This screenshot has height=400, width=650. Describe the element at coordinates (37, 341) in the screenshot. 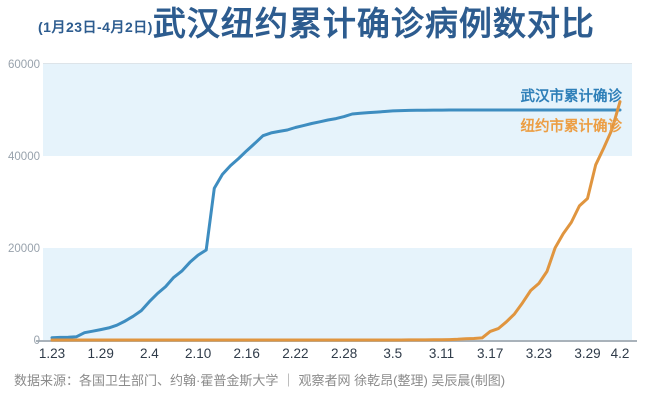

I see `y-tick-label: 0` at that location.